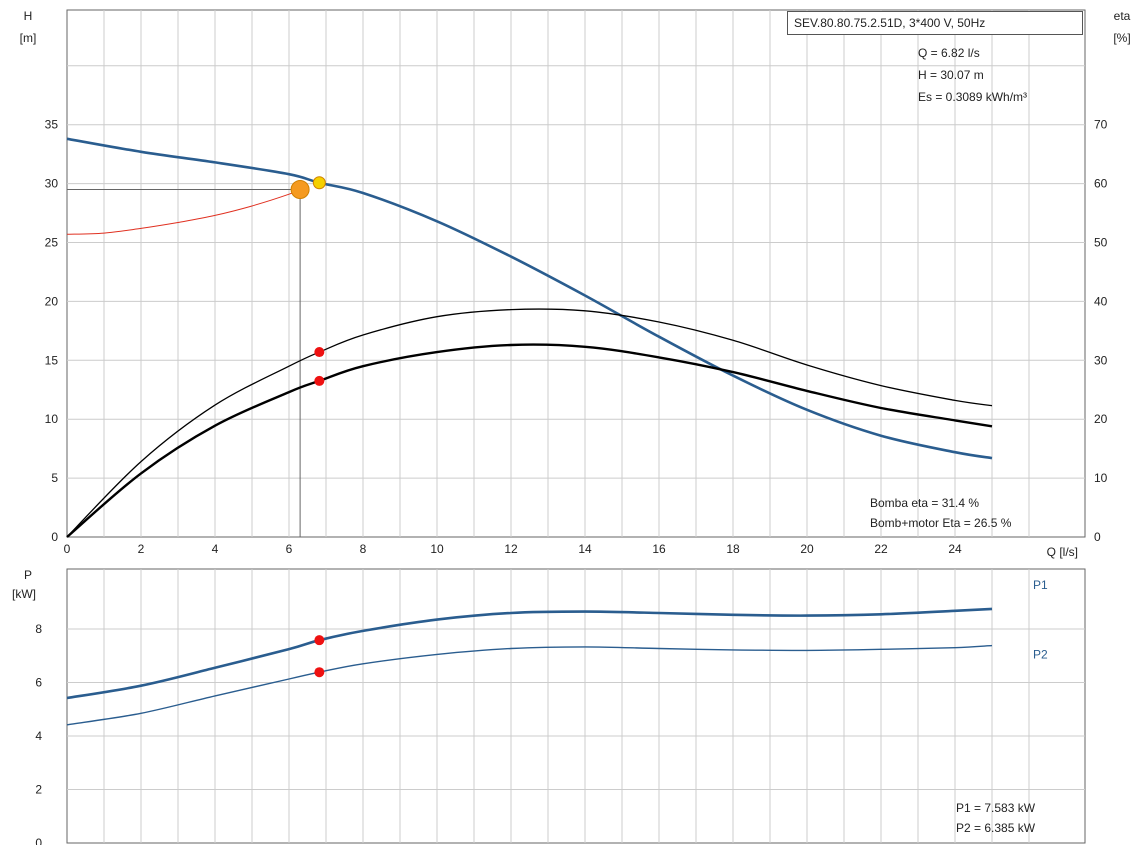 The width and height of the screenshot is (1138, 845). Describe the element at coordinates (924, 503) in the screenshot. I see `pump-eta-readout: Bomba eta = 31.4 %` at that location.